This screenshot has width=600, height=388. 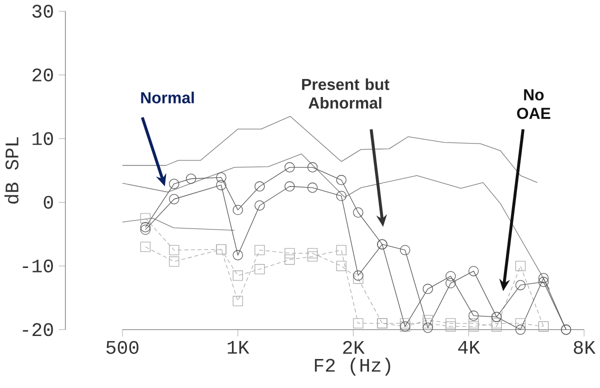 I want to click on x-tick-label: 4K, so click(x=469, y=347).